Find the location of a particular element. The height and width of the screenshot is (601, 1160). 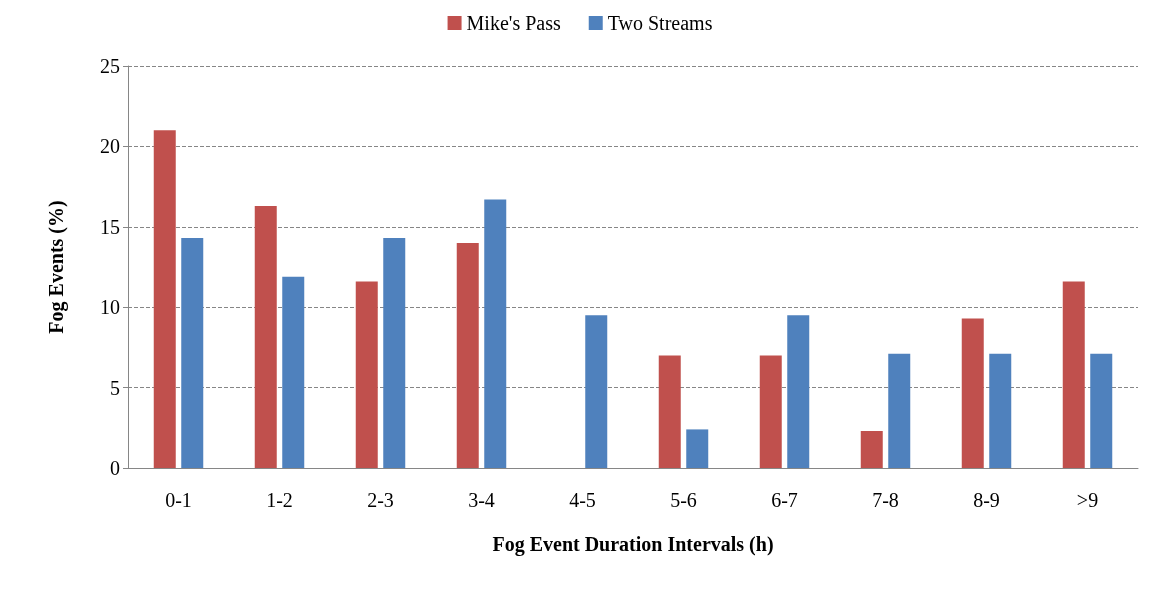

x-tick-label: 3-4 is located at coordinates (481, 500).